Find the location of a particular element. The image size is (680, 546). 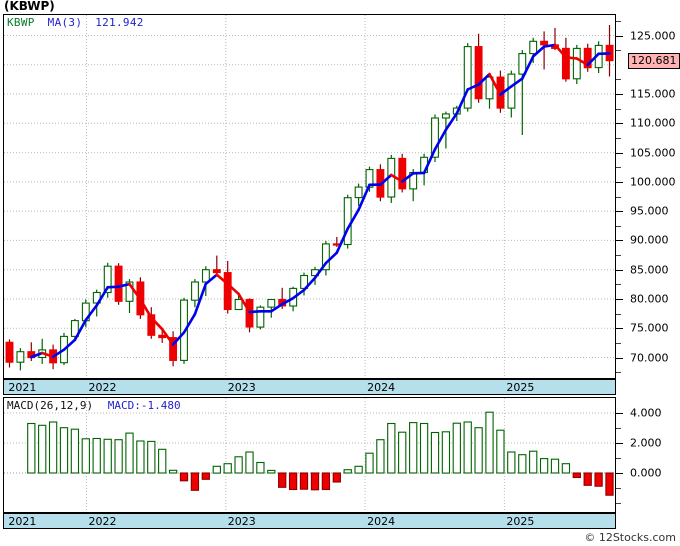

price-axis-label: 70.000 is located at coordinates (649, 357).